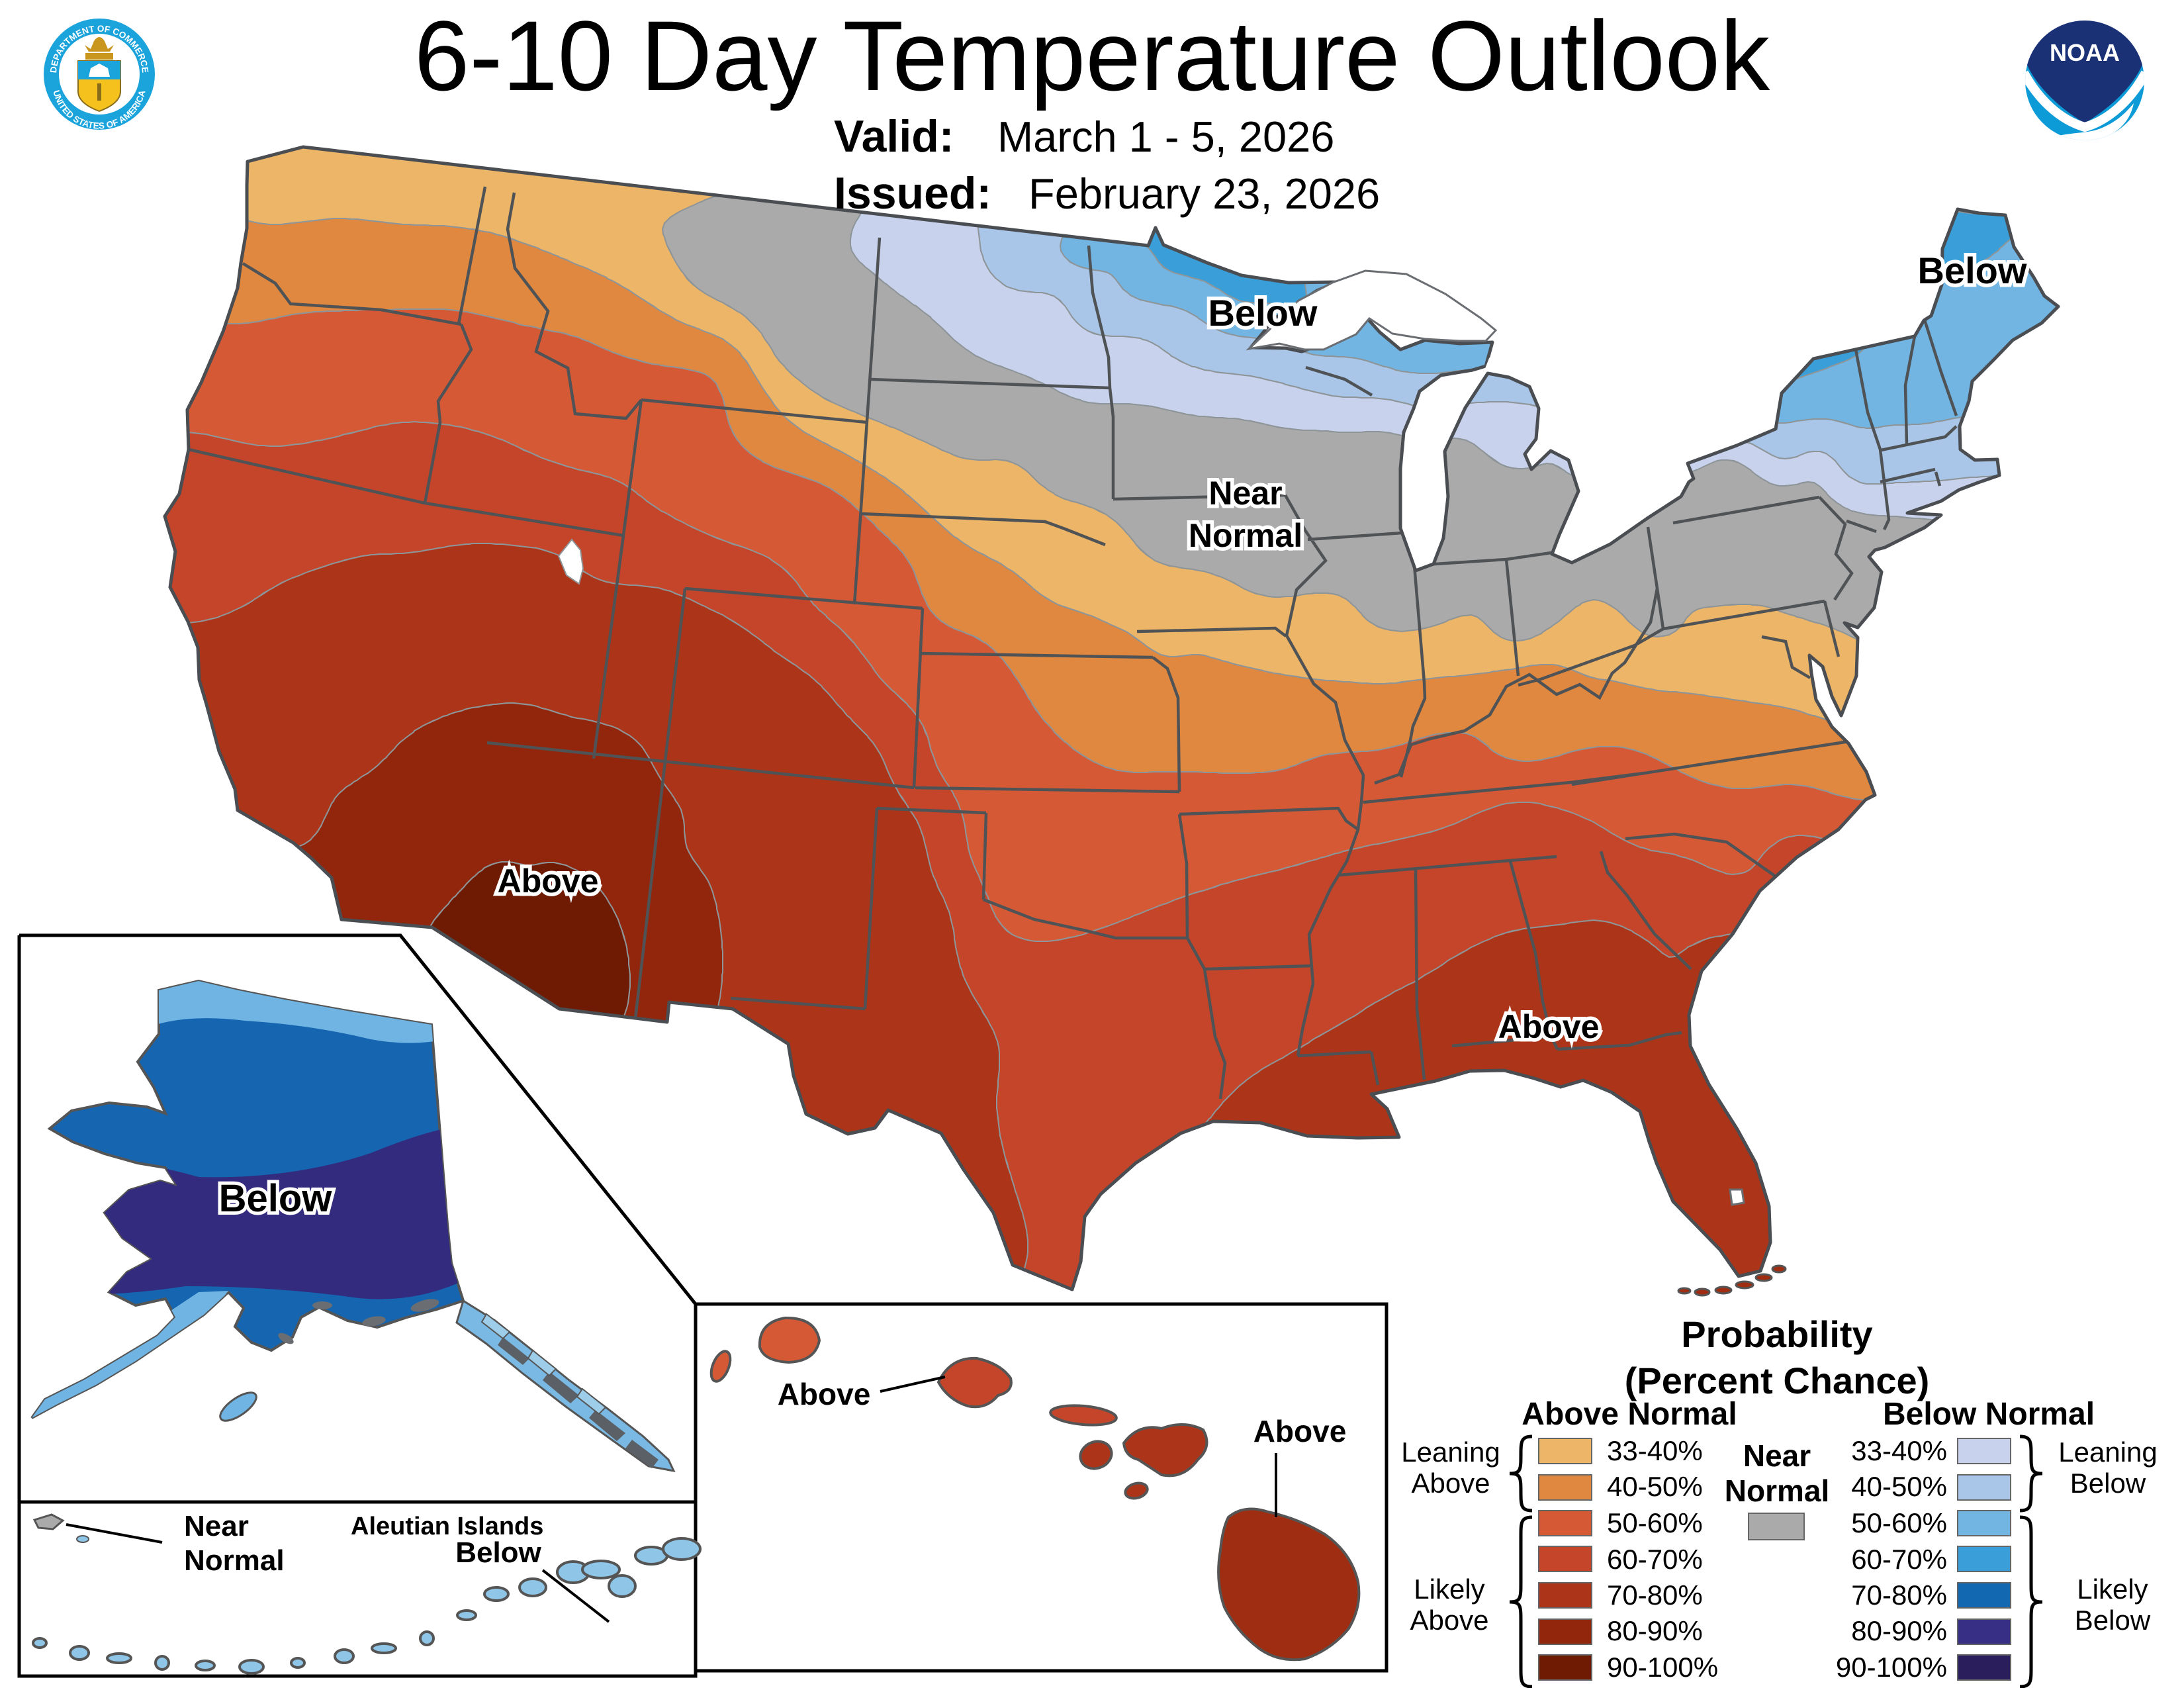 This screenshot has height=1688, width=2184. Describe the element at coordinates (894, 136) in the screenshot. I see `svg-text: Valid:` at that location.